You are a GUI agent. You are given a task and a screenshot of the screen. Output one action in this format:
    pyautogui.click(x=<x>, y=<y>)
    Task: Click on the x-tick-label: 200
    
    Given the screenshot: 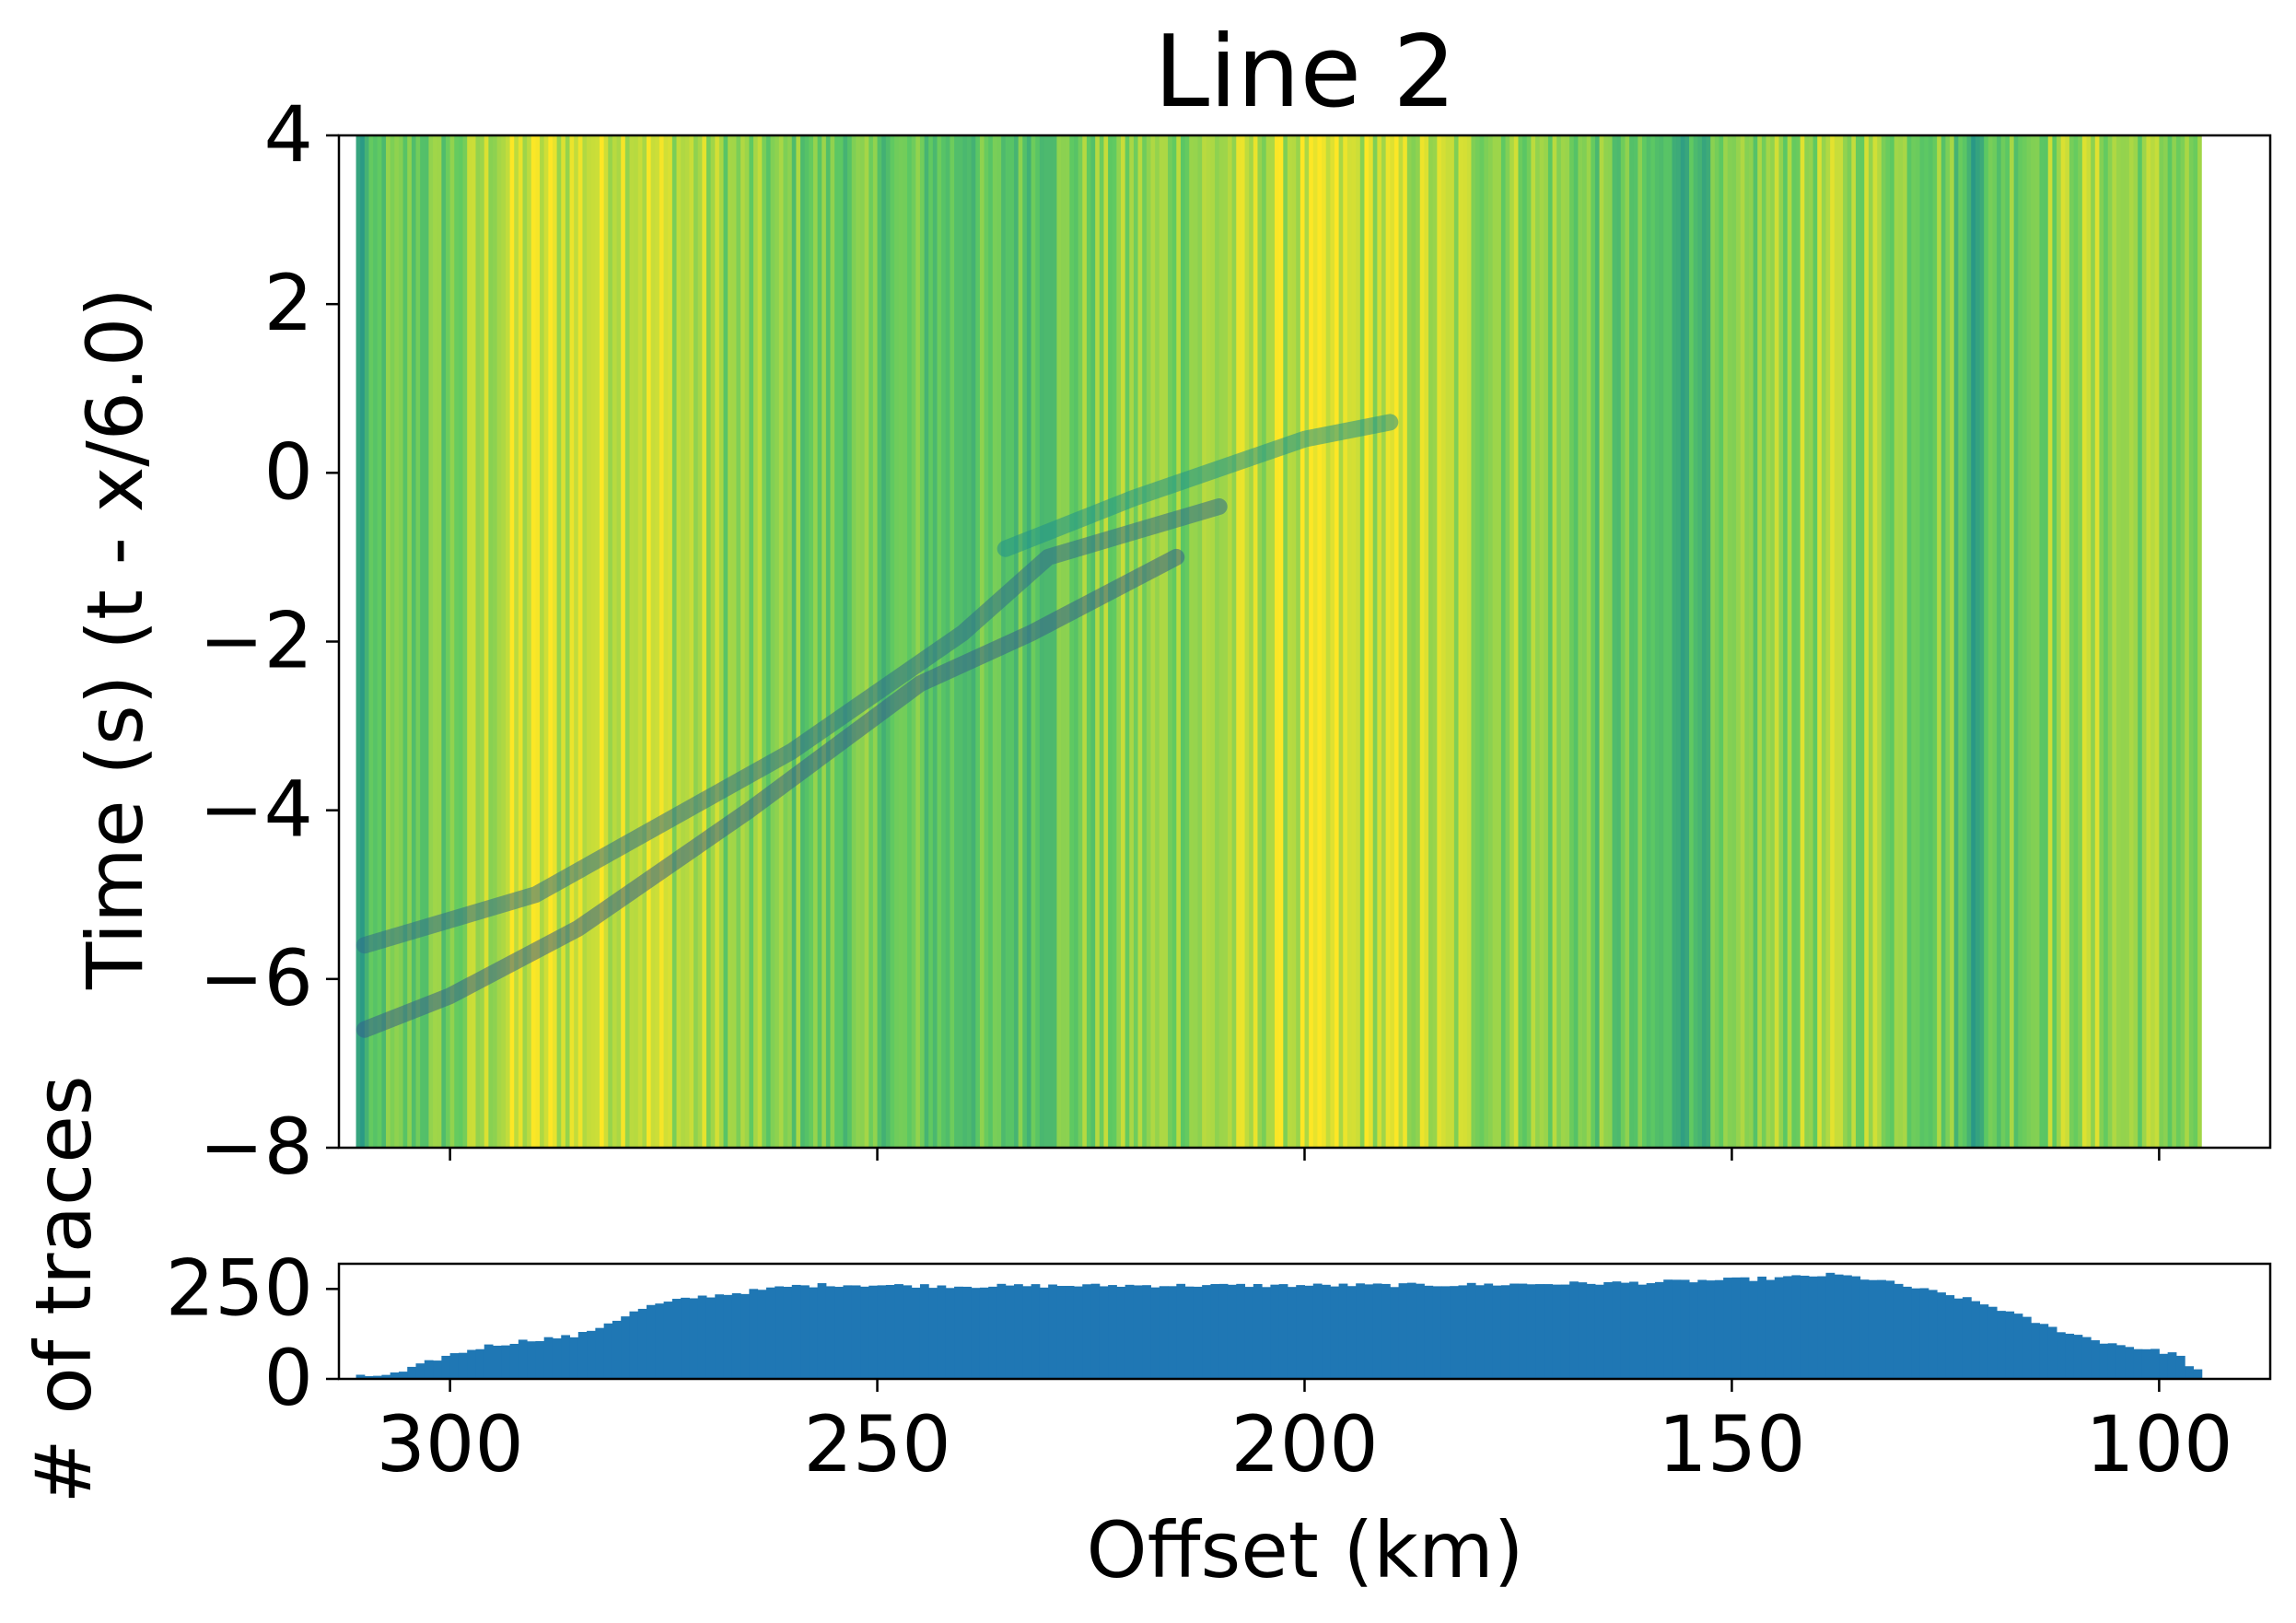 What is the action you would take?
    pyautogui.click(x=1304, y=1444)
    